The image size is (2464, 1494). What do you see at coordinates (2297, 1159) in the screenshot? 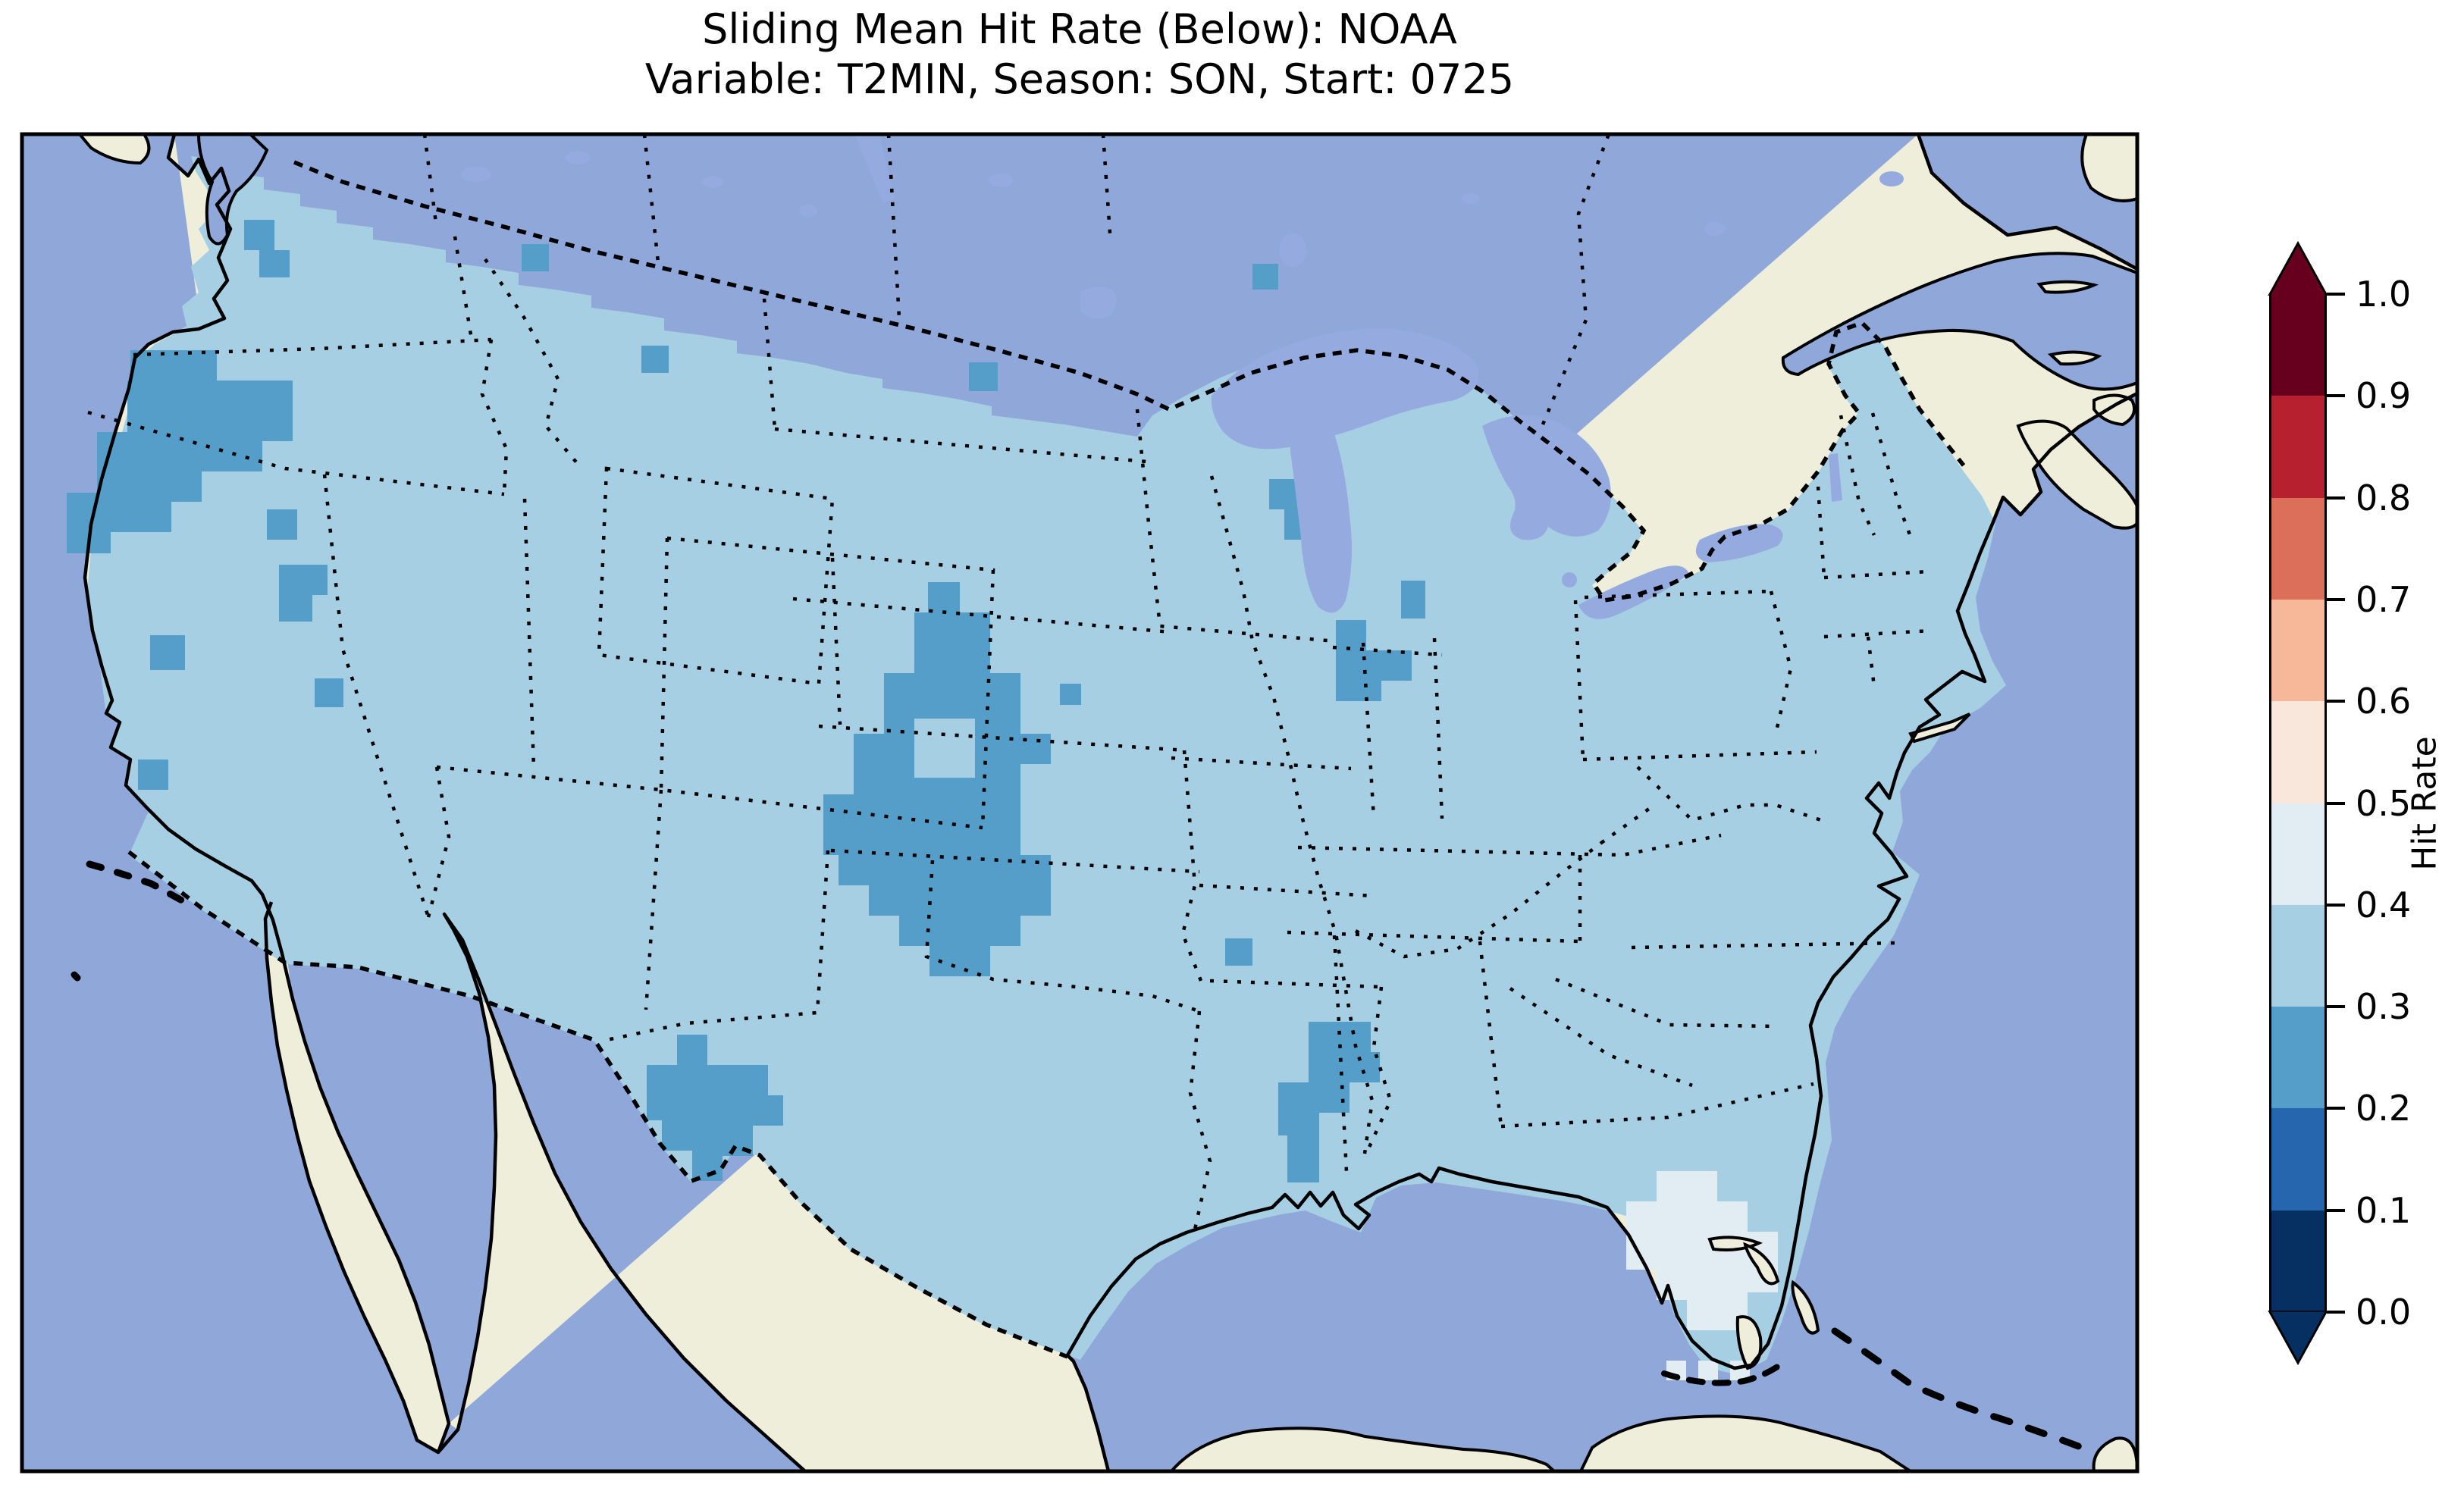
I see `colorbar-segment-0.1-0.2` at bounding box center [2297, 1159].